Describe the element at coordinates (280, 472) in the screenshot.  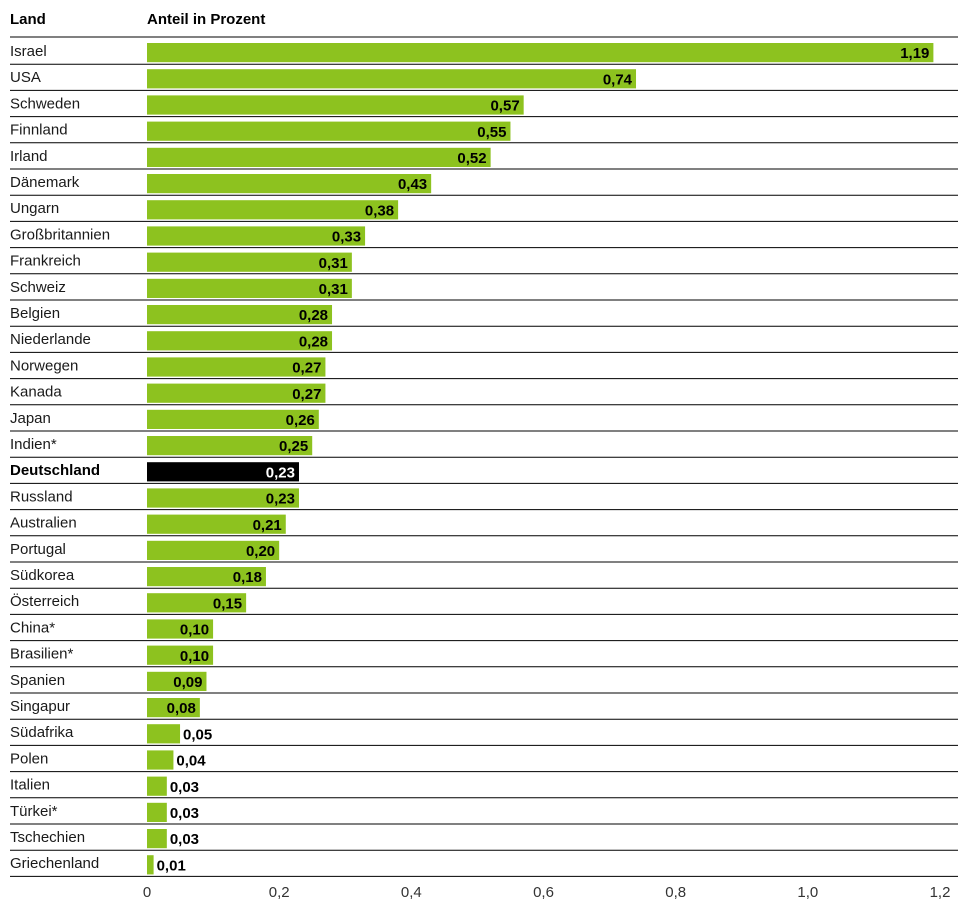
I see `value-label: 0,23` at that location.